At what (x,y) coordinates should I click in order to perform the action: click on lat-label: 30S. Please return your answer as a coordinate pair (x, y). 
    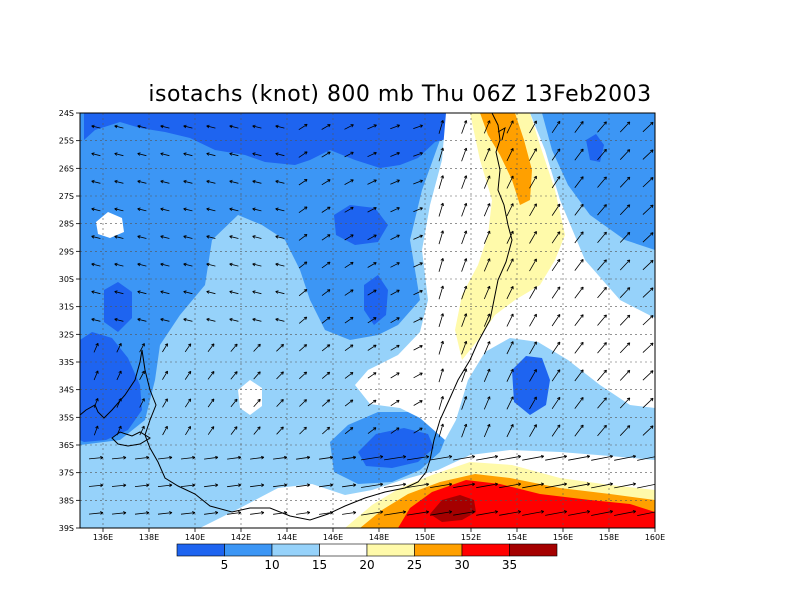
    Looking at the image, I should click on (66, 279).